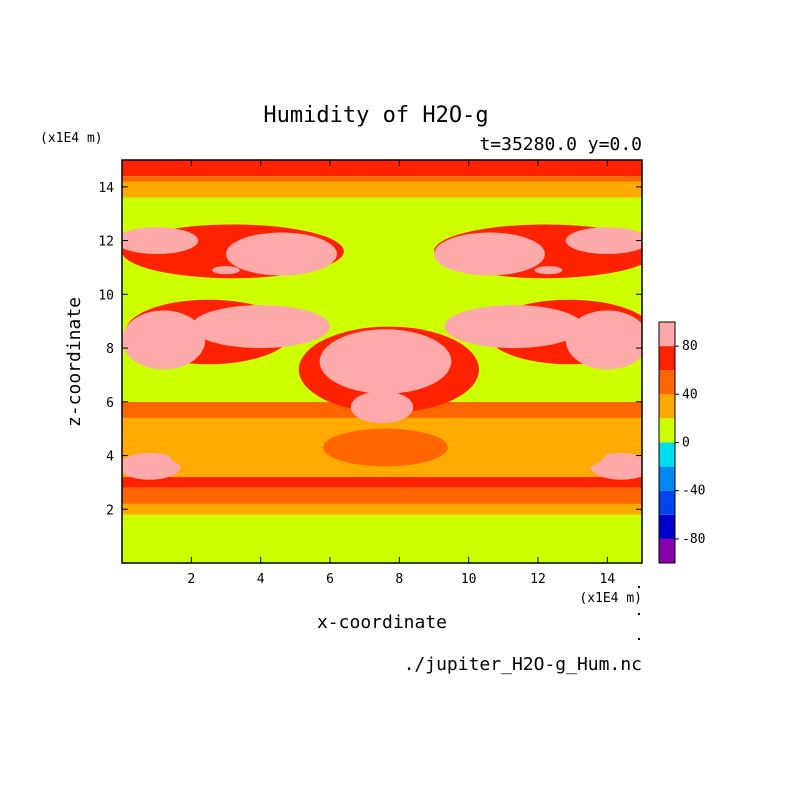 The height and width of the screenshot is (804, 804). What do you see at coordinates (560, 144) in the screenshot?
I see `chart-subtitle: t=35280.0 y=0.0` at bounding box center [560, 144].